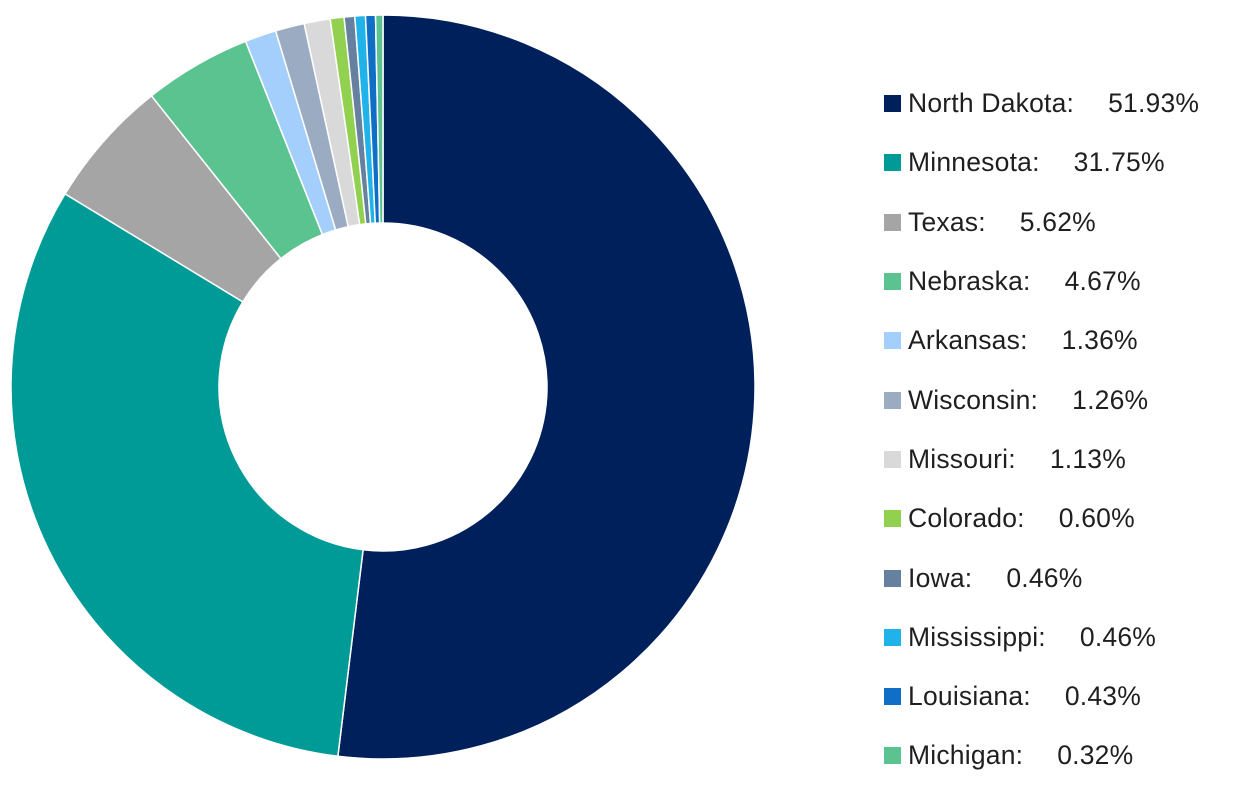 The image size is (1240, 787). Describe the element at coordinates (1095, 755) in the screenshot. I see `legend-value: 0.32%` at that location.